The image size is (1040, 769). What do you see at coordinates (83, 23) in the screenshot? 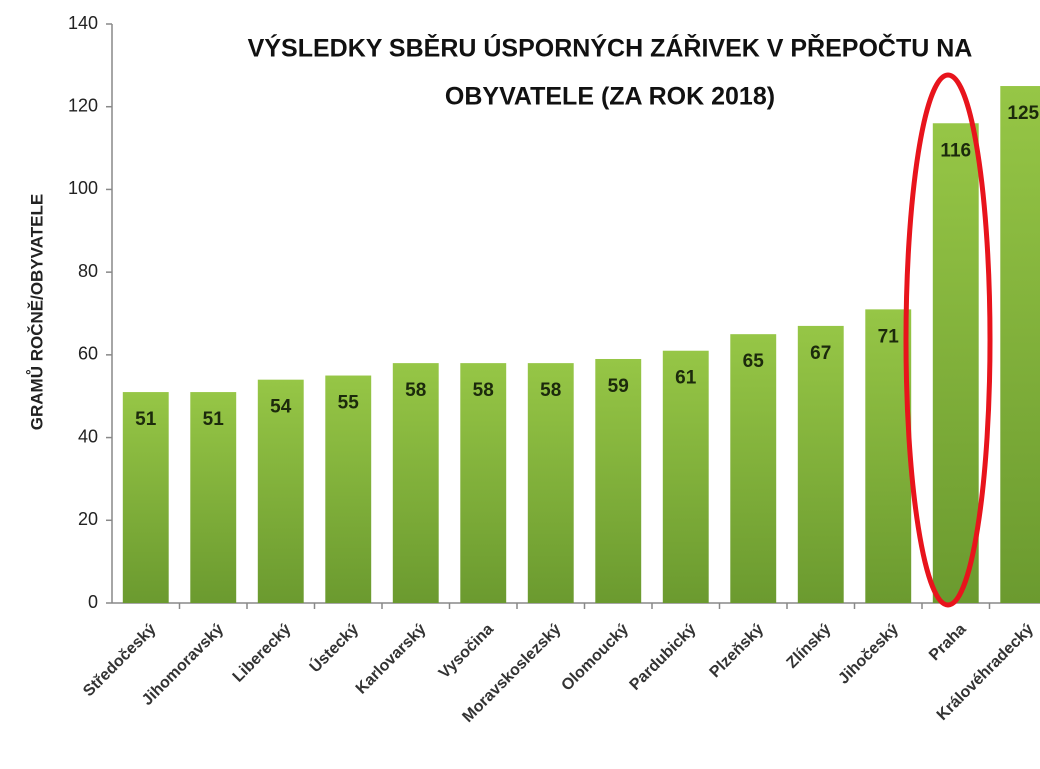
I see `y-tick-label: 140` at bounding box center [83, 23].